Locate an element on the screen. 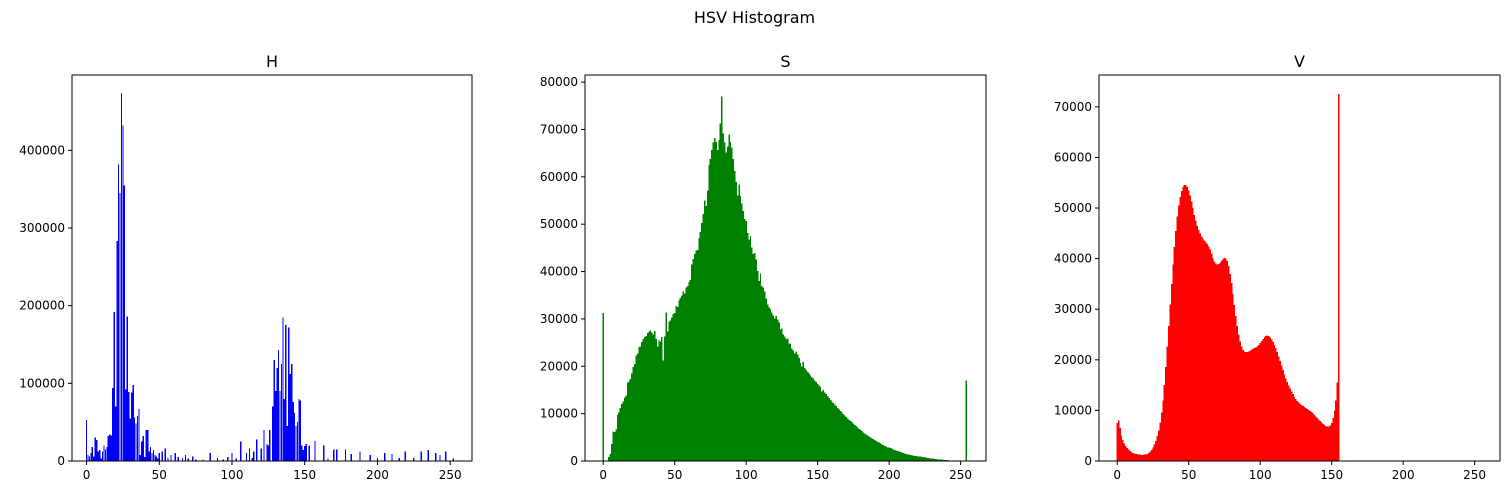  y-tick-label: 20000 is located at coordinates (559, 366).